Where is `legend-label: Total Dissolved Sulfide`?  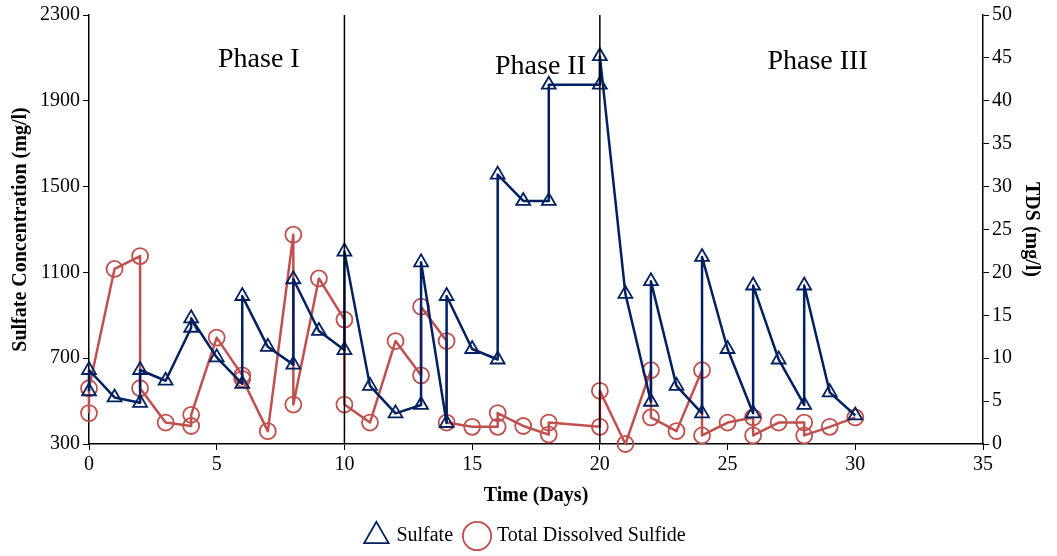 legend-label: Total Dissolved Sulfide is located at coordinates (591, 534).